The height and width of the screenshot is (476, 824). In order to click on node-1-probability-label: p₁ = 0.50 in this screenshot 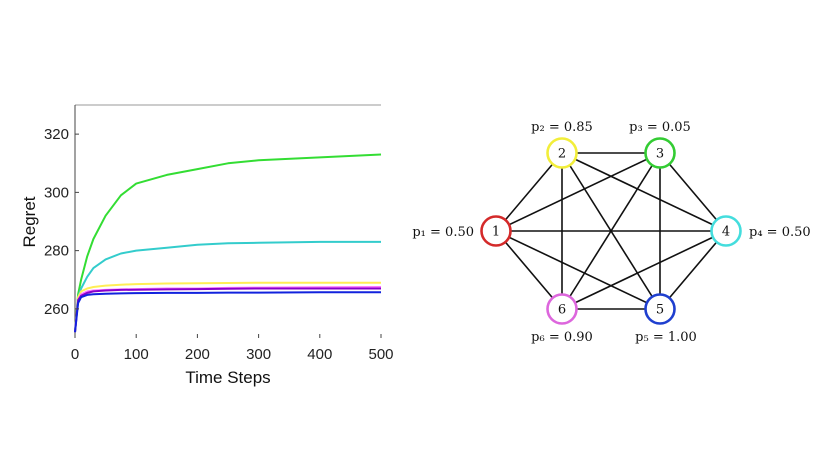, I will do `click(443, 232)`.